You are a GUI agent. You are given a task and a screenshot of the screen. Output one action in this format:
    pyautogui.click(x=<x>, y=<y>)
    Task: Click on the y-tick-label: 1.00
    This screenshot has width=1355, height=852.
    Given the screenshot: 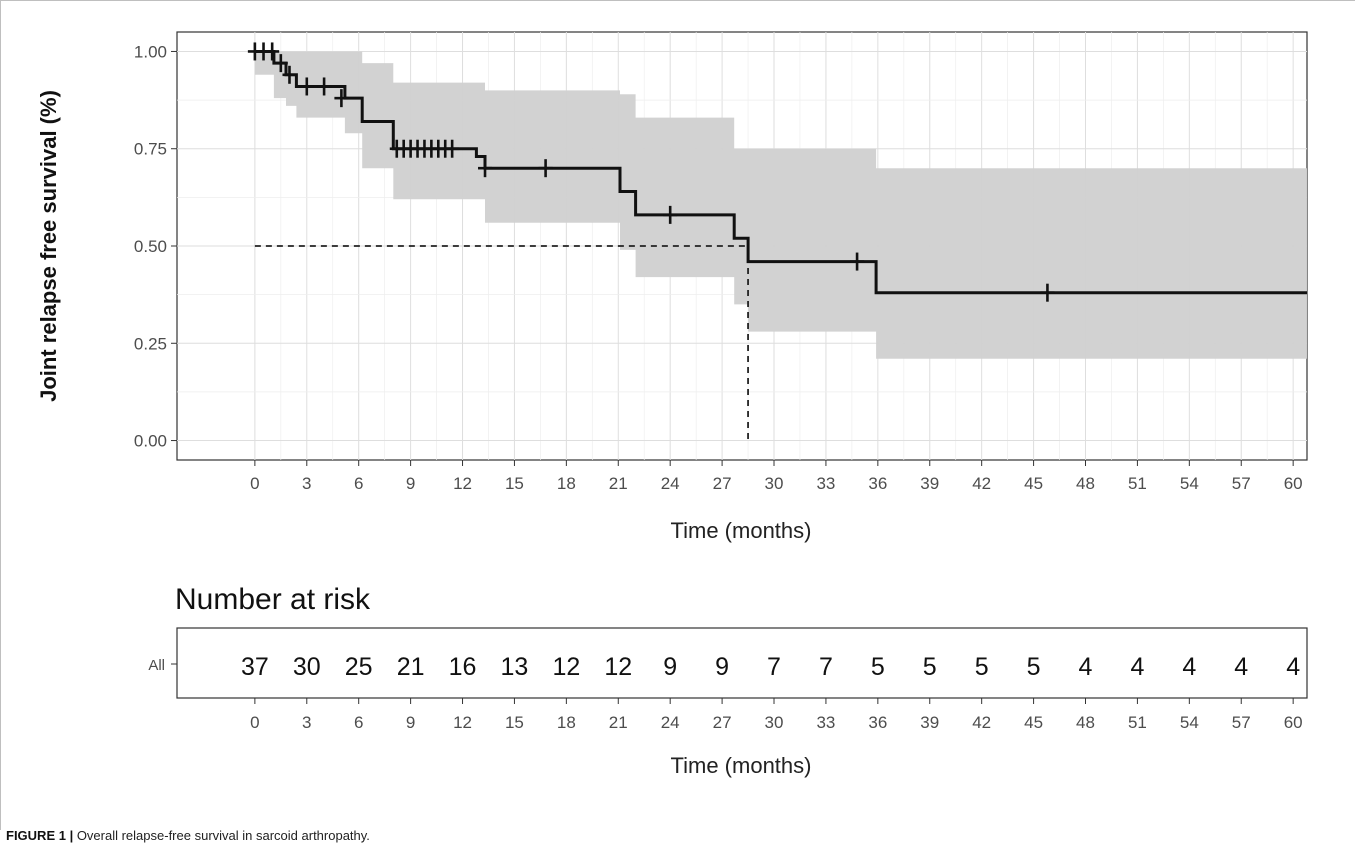 What is the action you would take?
    pyautogui.click(x=150, y=51)
    